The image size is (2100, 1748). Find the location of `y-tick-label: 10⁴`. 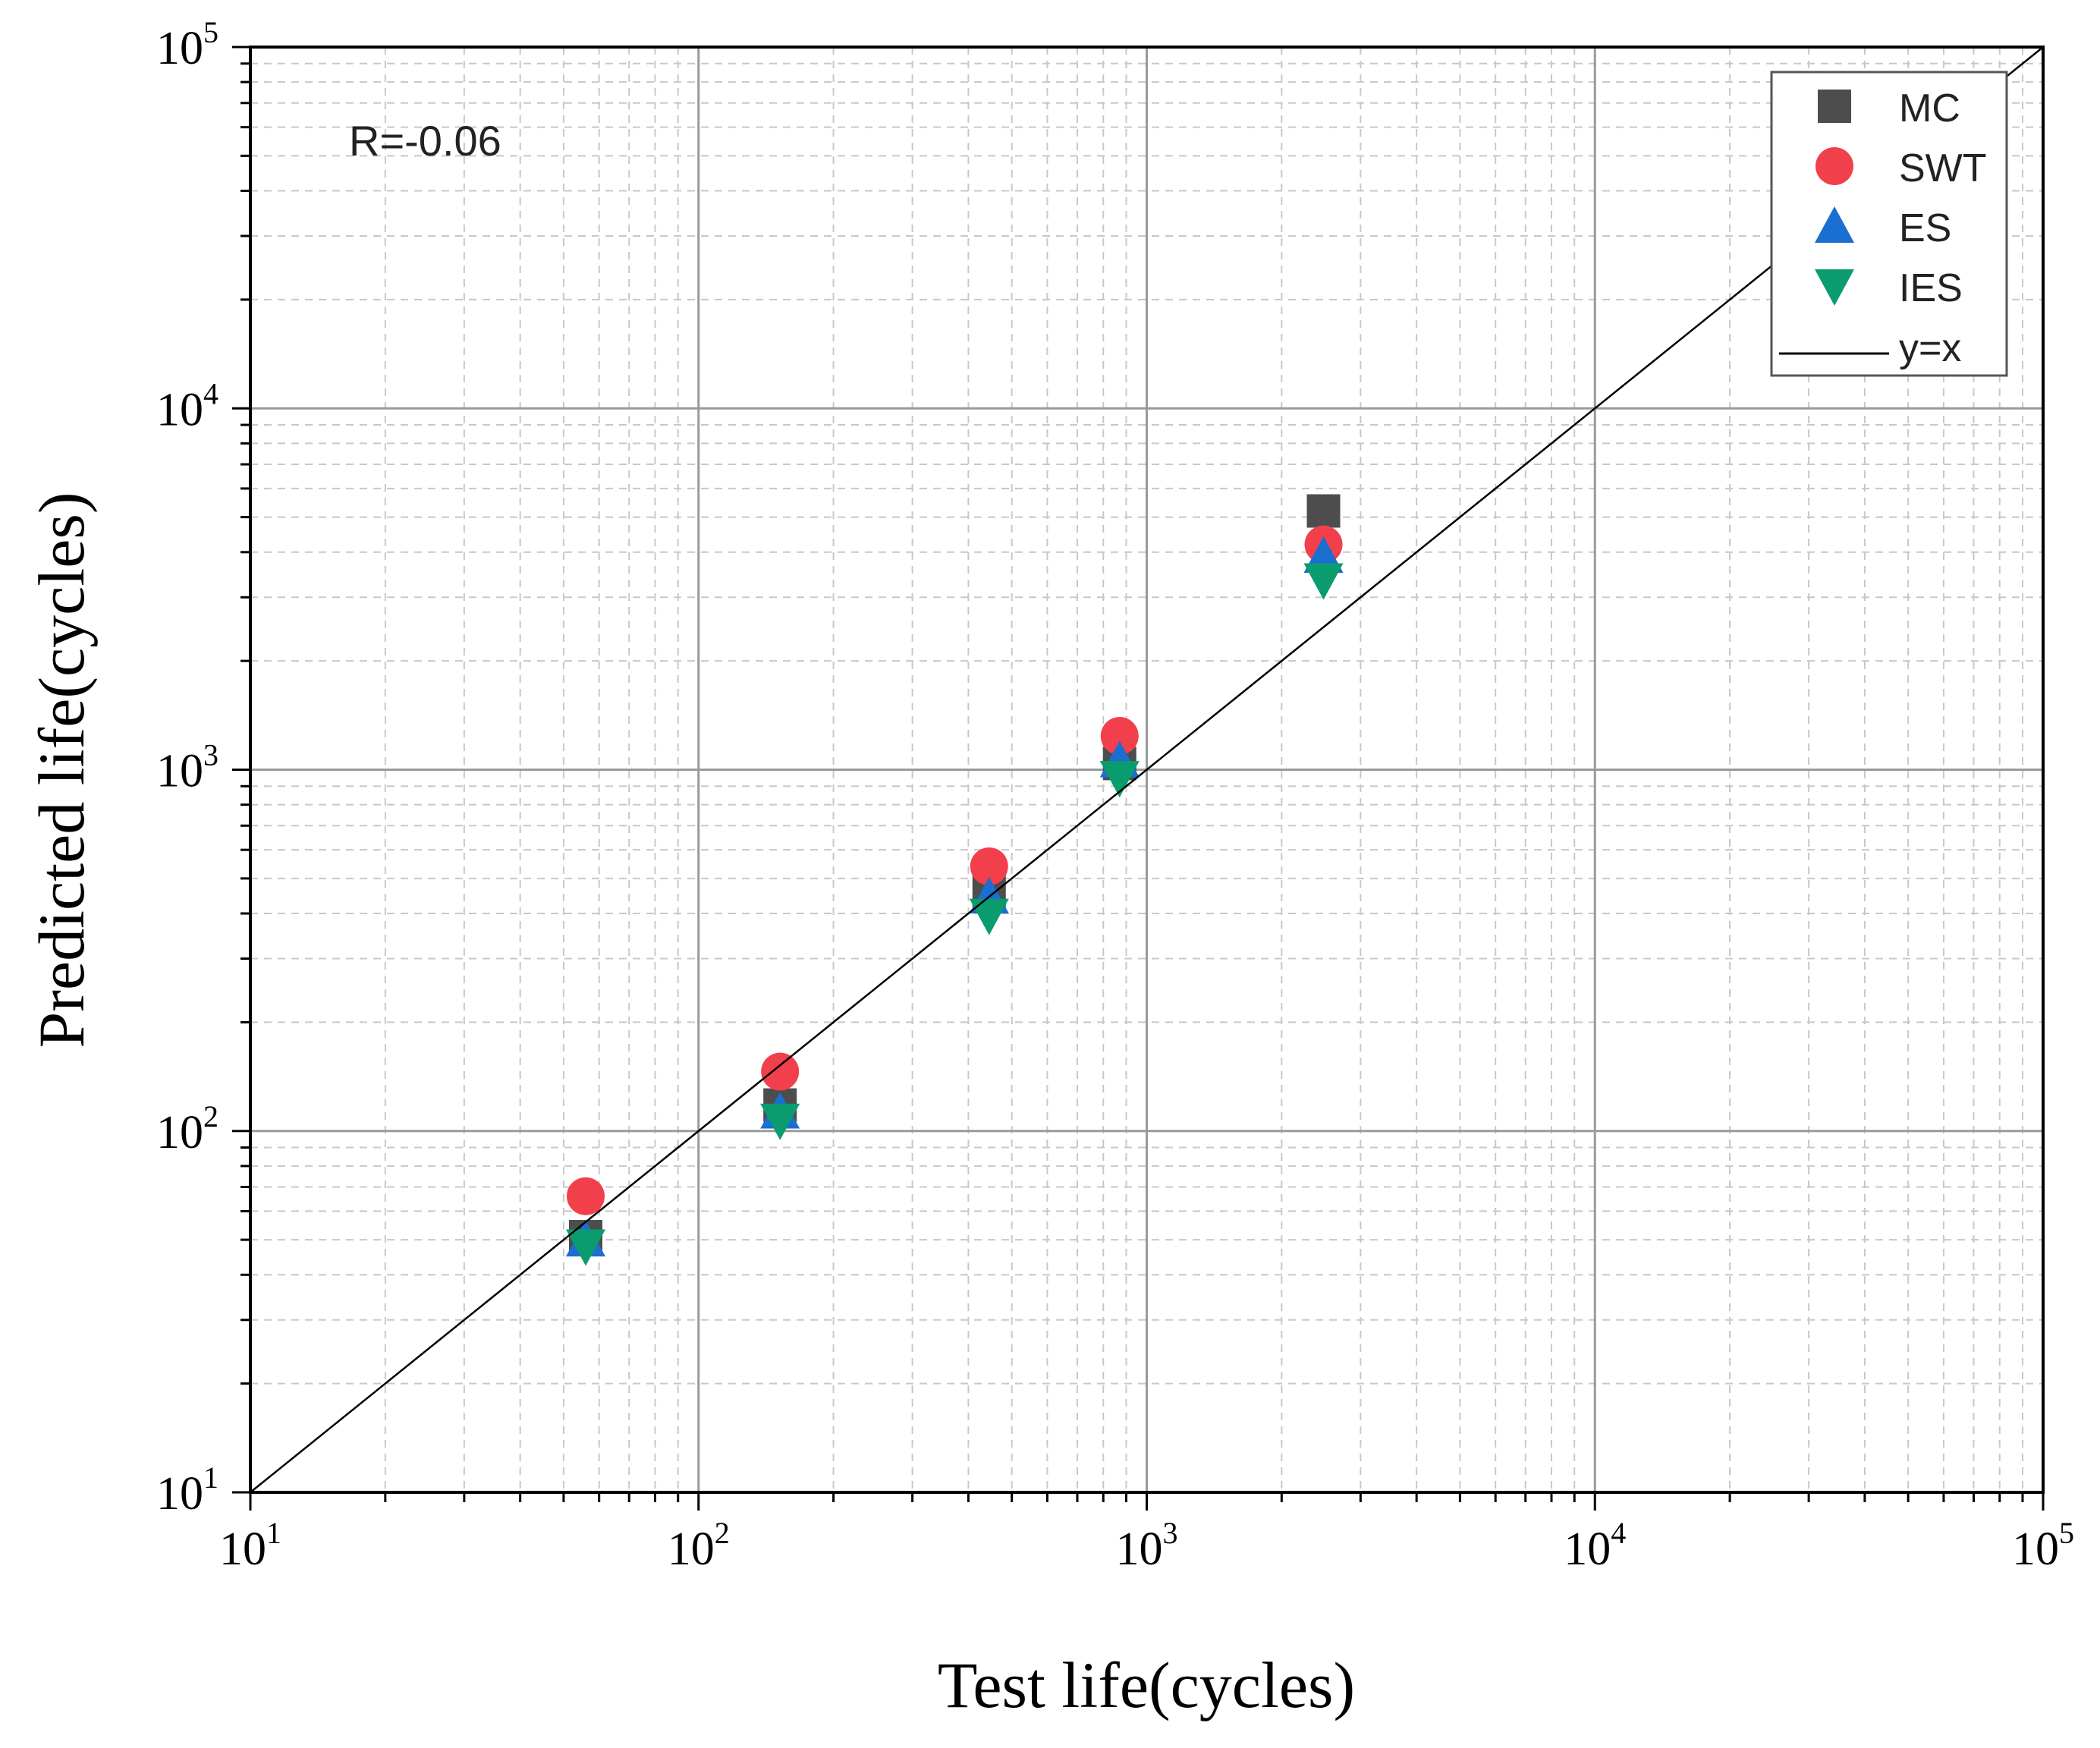

y-tick-label: 10⁴ is located at coordinates (187, 405).